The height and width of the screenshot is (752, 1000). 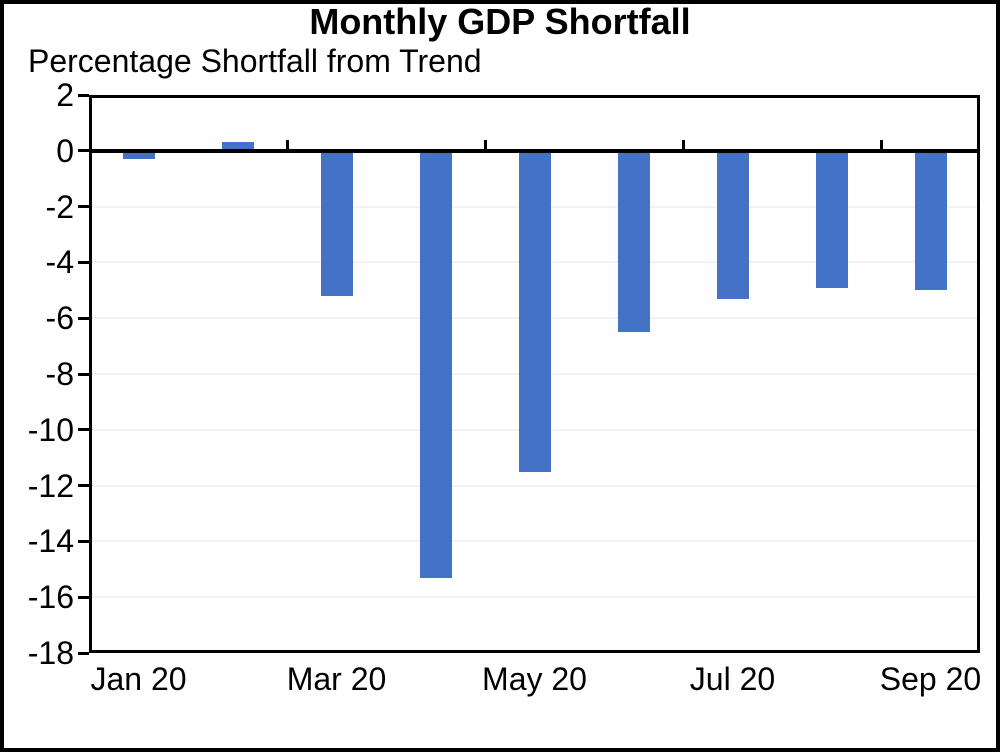 I want to click on gridline--14, so click(x=534, y=541).